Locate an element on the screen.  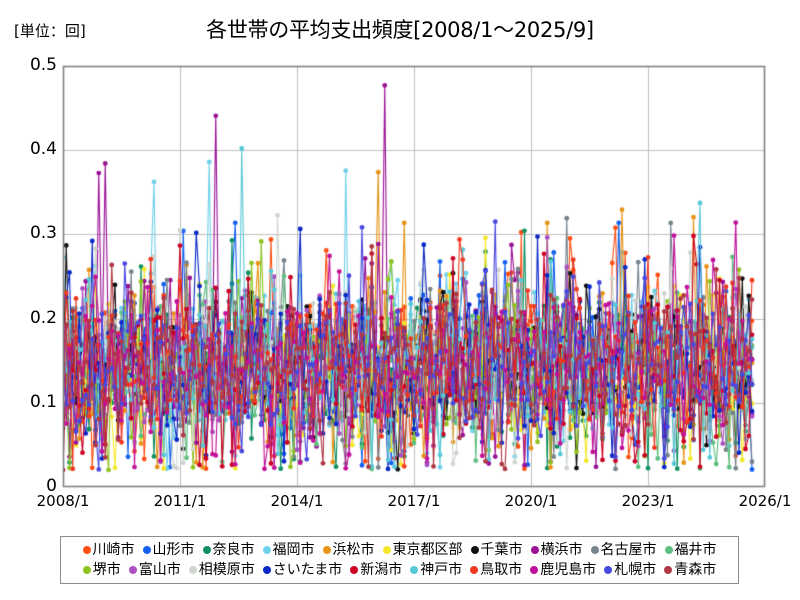
legend-row: 川崎市 山形市 奈良市 福岡市 浜松市 東京都区部 千葉市 横浜市 名古屋市 福井市 is located at coordinates (399, 550).